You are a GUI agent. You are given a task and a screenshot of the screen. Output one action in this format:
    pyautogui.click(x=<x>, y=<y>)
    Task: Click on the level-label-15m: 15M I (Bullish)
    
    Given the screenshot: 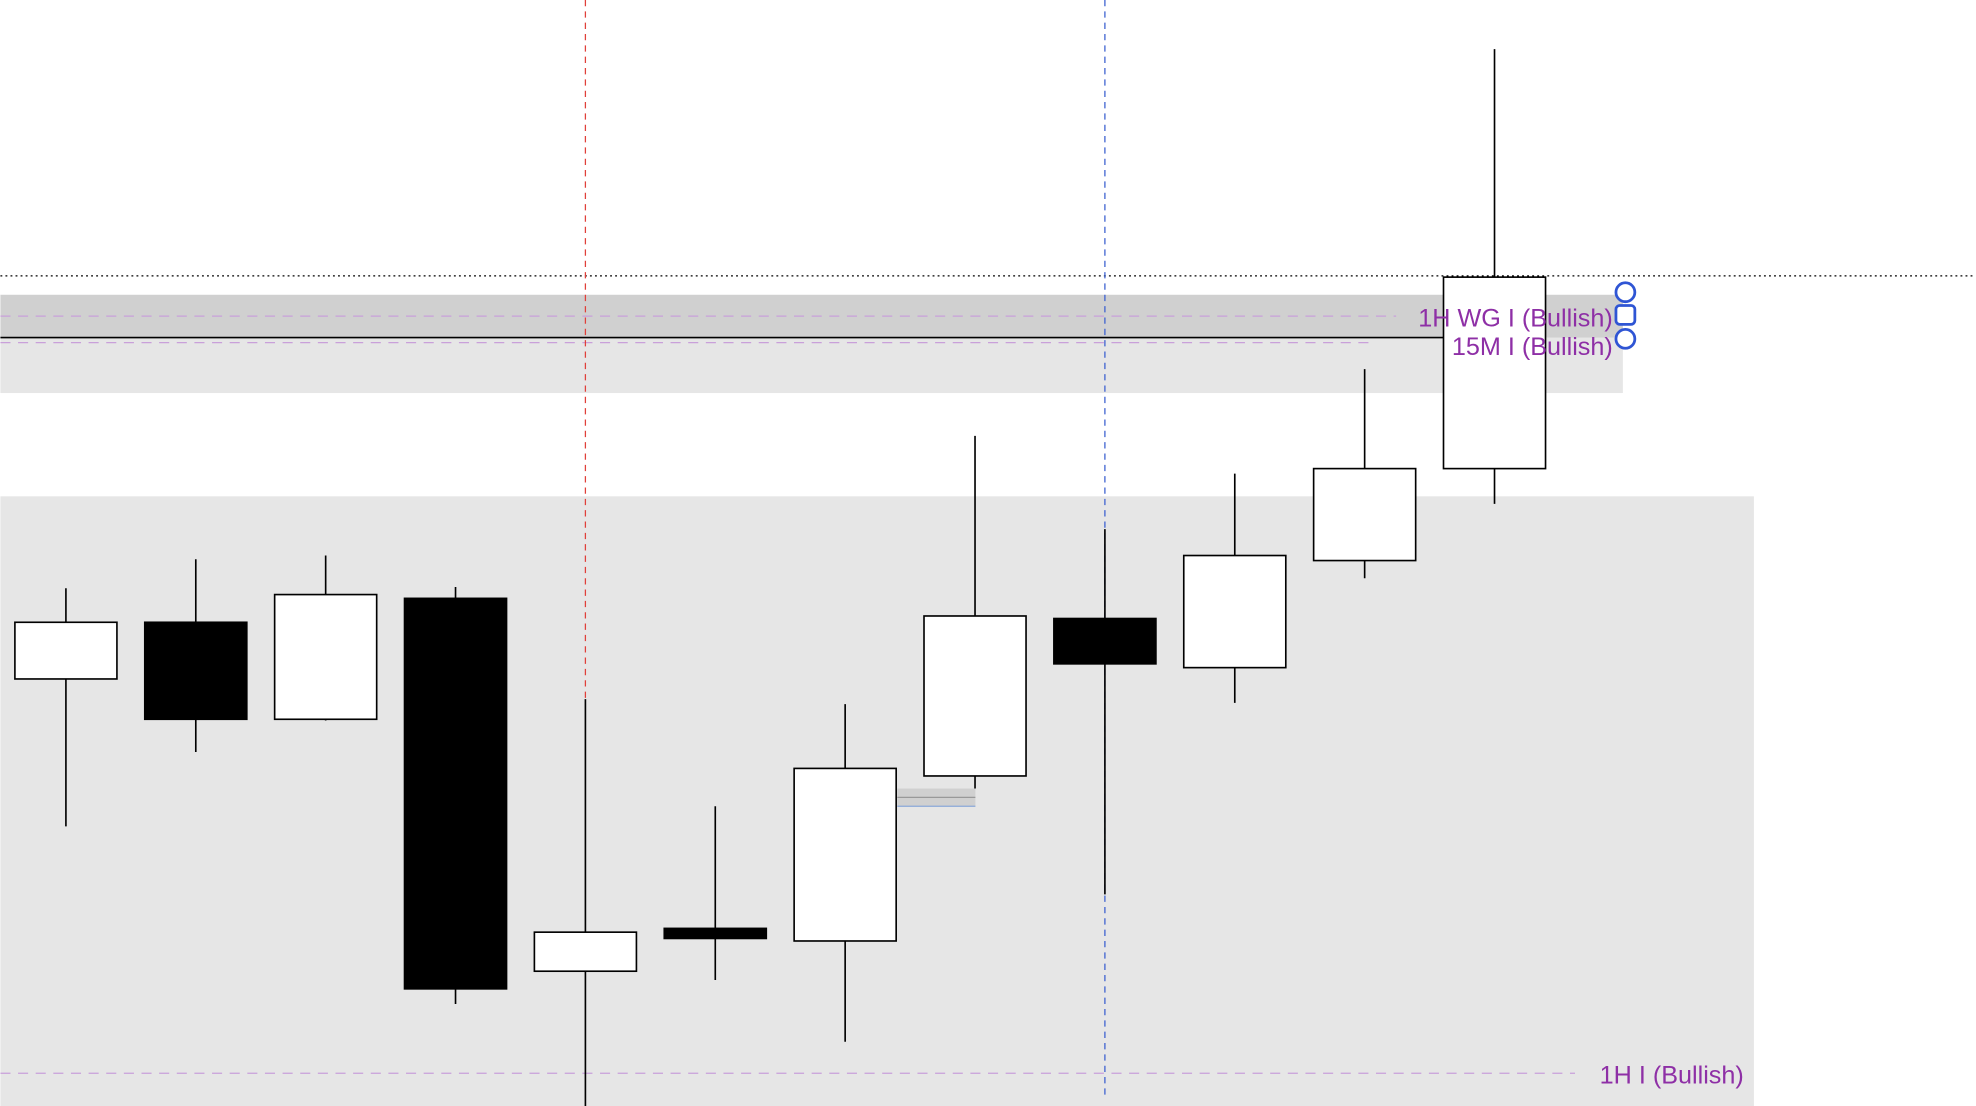 What is the action you would take?
    pyautogui.click(x=1532, y=347)
    